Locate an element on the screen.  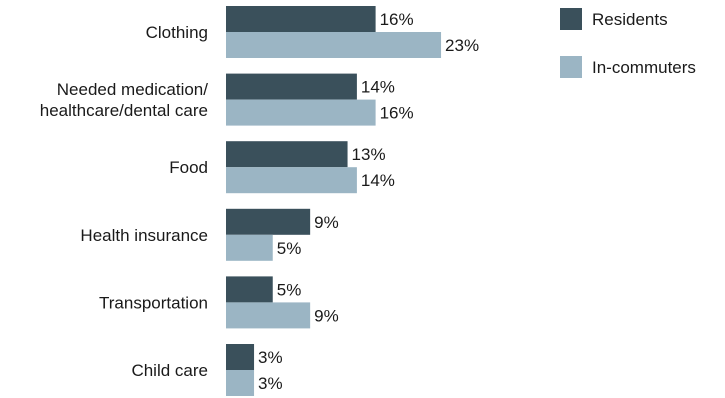
value-label-residents-0: 16% is located at coordinates (397, 19).